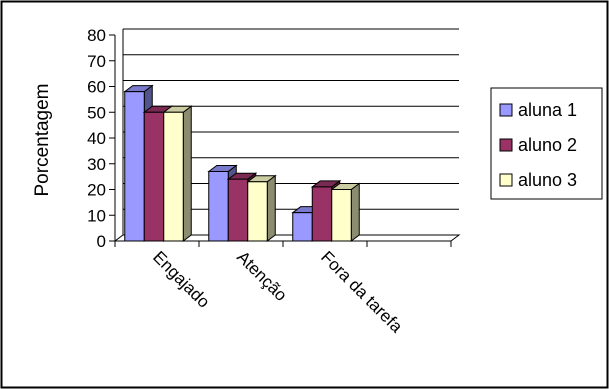 The height and width of the screenshot is (389, 609). What do you see at coordinates (101, 241) in the screenshot?
I see `y-tick-label: 0` at bounding box center [101, 241].